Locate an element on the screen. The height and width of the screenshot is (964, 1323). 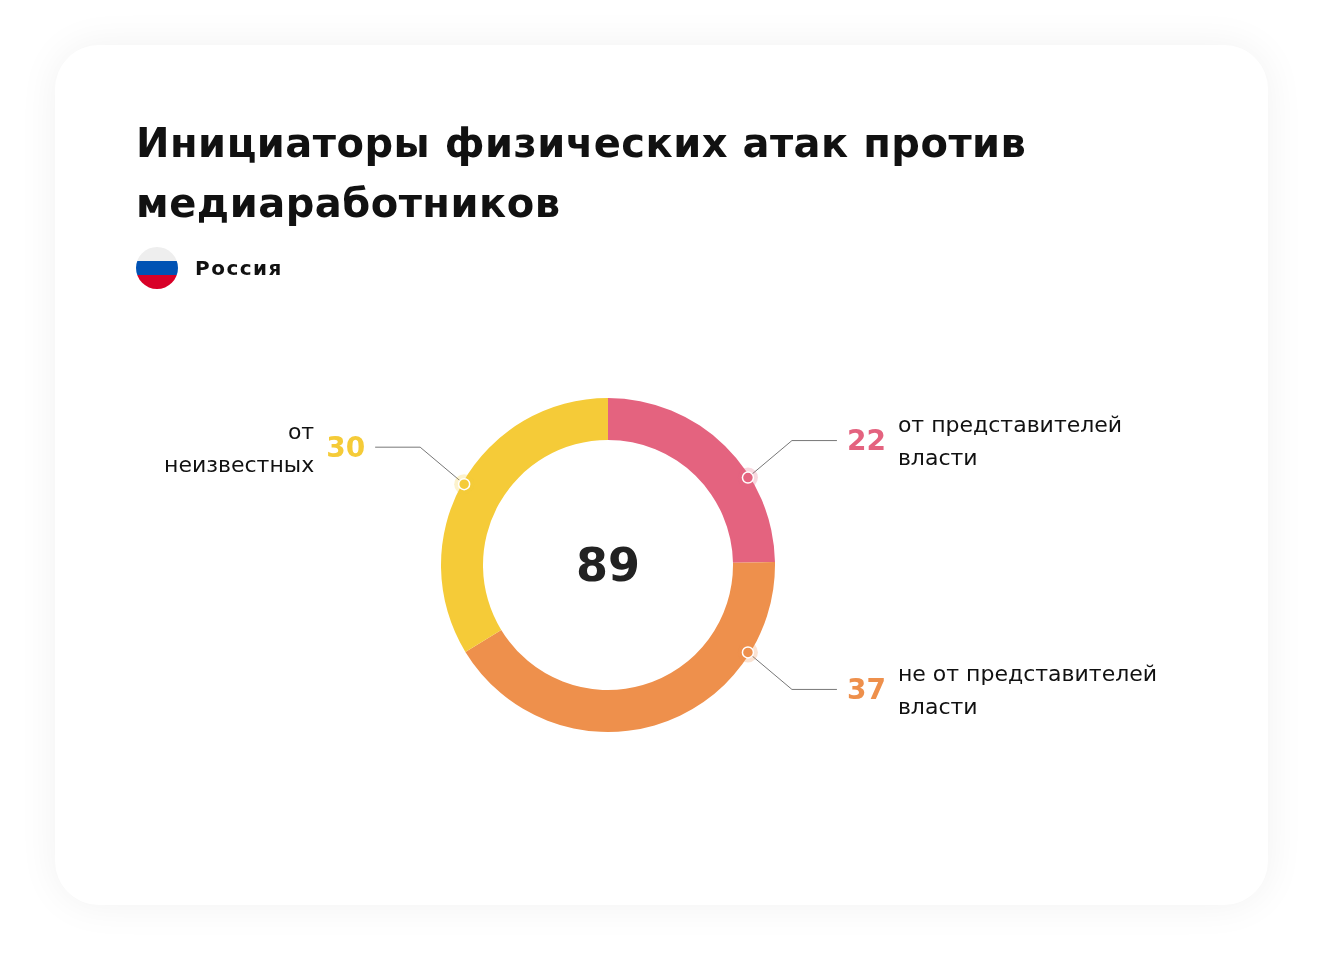
slice-label: от представителей власти is located at coordinates (1010, 440).